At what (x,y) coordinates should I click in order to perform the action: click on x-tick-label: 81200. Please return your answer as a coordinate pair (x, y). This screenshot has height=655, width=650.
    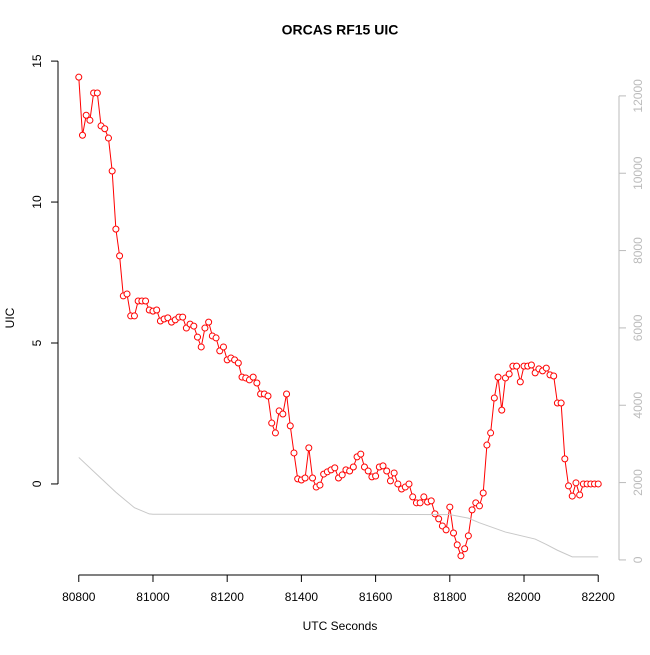
    Looking at the image, I should click on (228, 597).